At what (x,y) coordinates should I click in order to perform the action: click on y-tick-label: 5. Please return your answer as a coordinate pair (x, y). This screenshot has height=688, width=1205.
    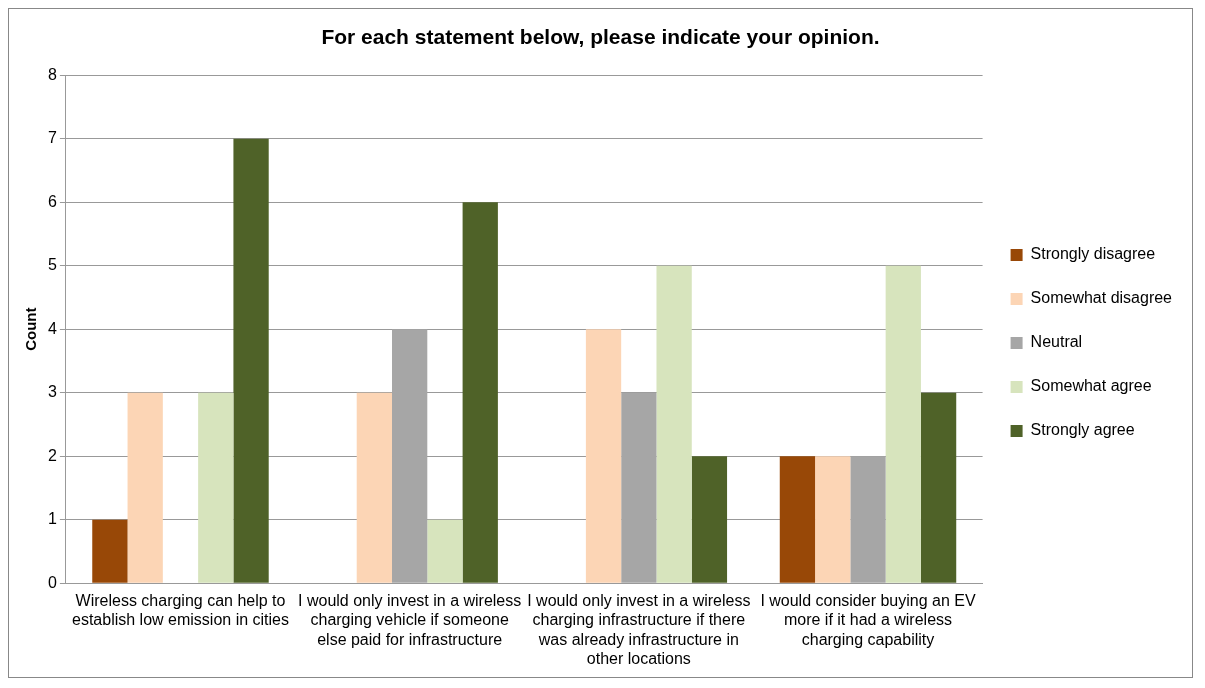
    Looking at the image, I should click on (52, 265).